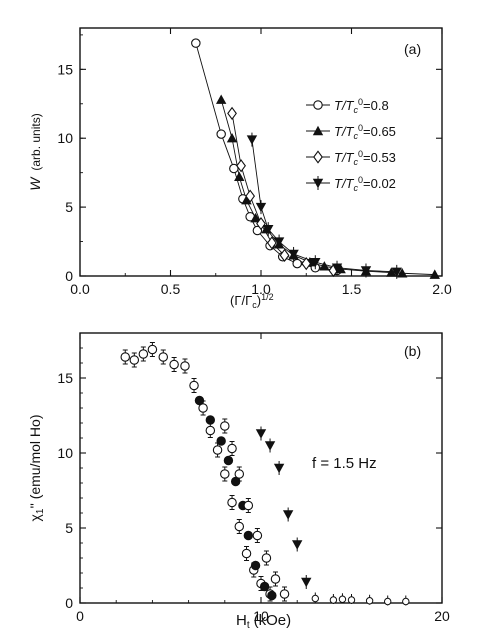  What do you see at coordinates (248, 625) in the screenshot?
I see `x-label-sub-b: t` at bounding box center [248, 625].